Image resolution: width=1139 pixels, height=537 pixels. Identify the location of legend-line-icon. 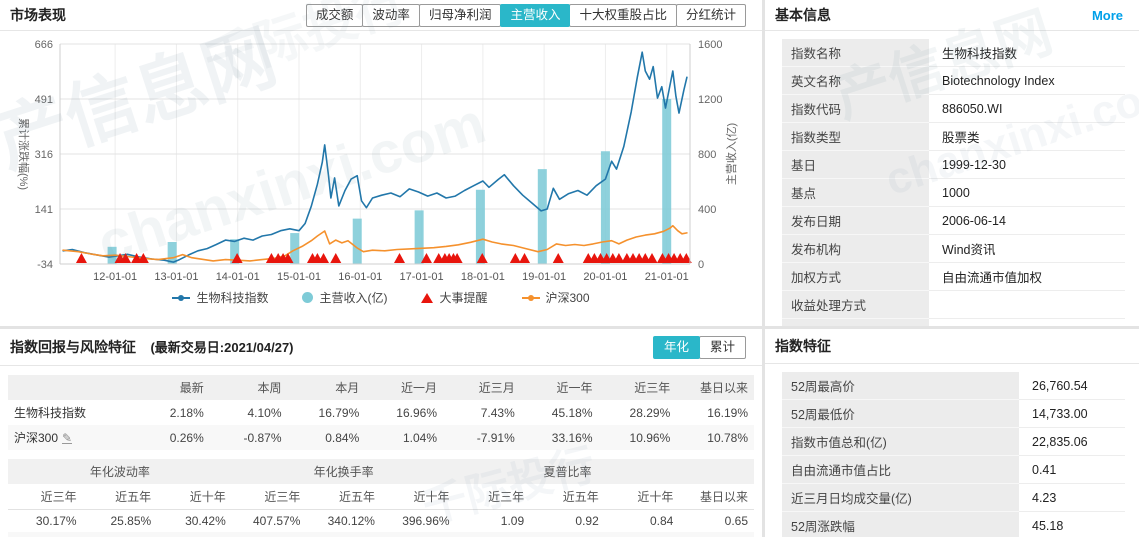
(530, 297).